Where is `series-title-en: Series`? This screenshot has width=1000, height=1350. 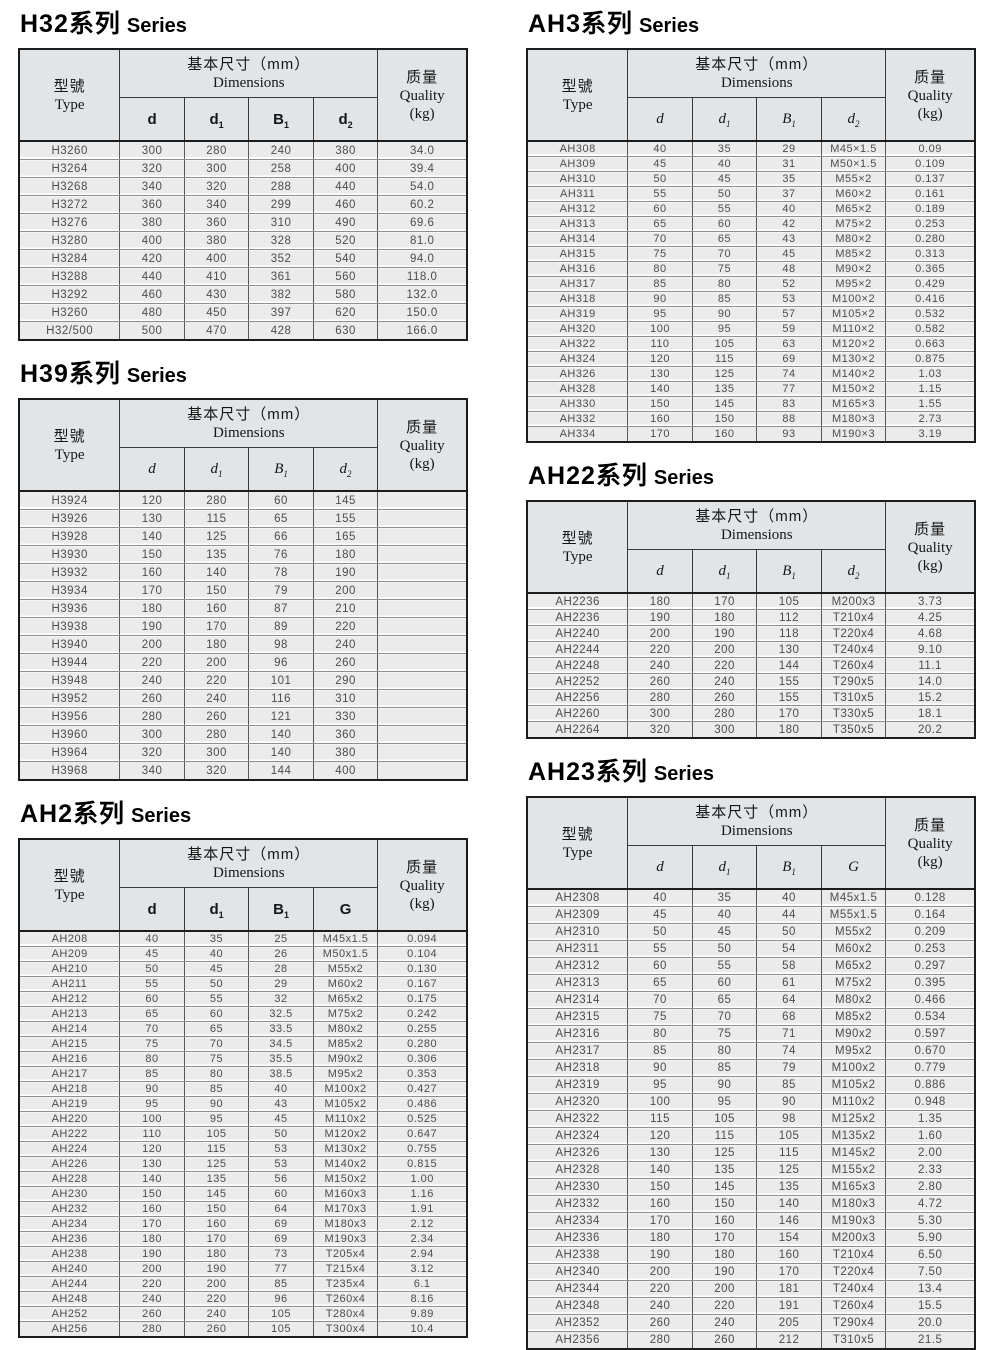
series-title-en: Series is located at coordinates (669, 26).